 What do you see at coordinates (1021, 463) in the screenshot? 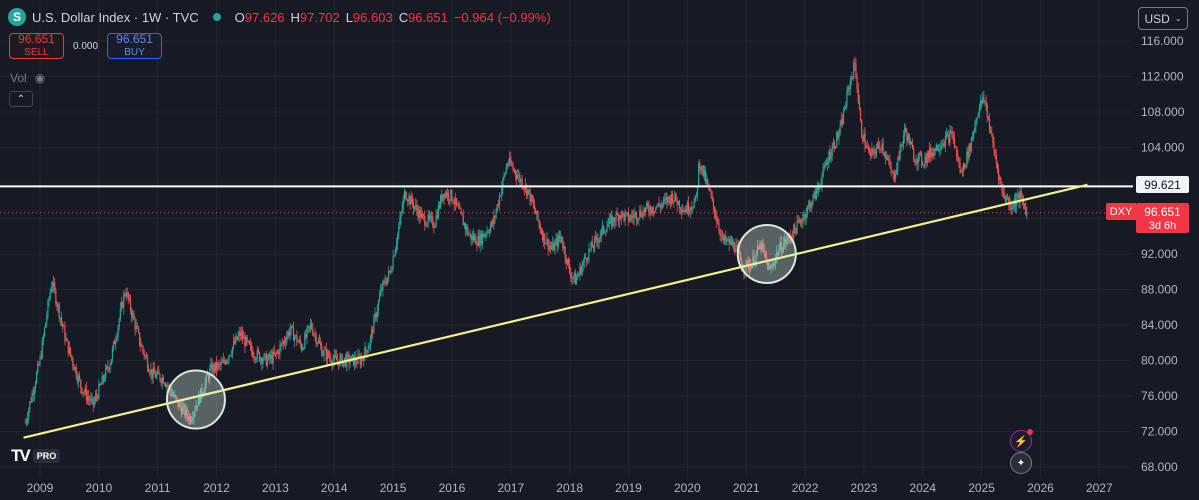
I see `region-flag-button: ✦` at bounding box center [1021, 463].